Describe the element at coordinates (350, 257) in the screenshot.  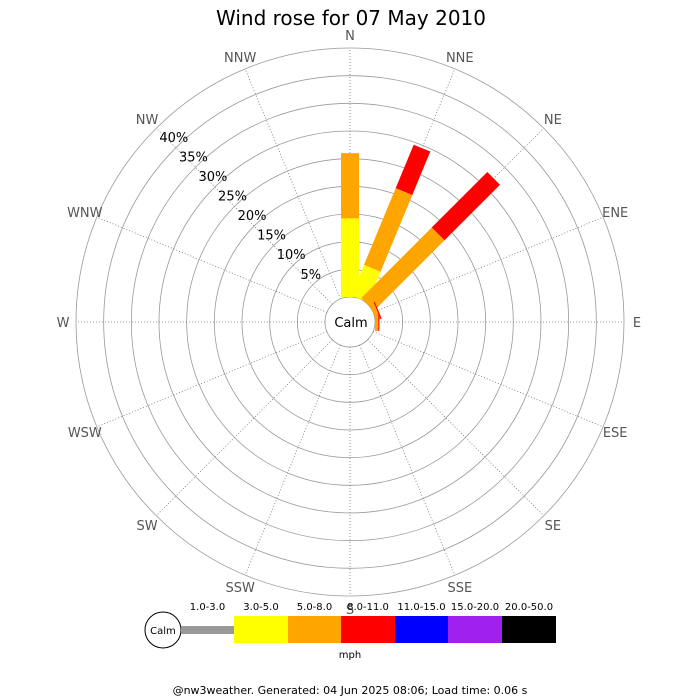
I see `bar-n-3.0-5.0` at that location.